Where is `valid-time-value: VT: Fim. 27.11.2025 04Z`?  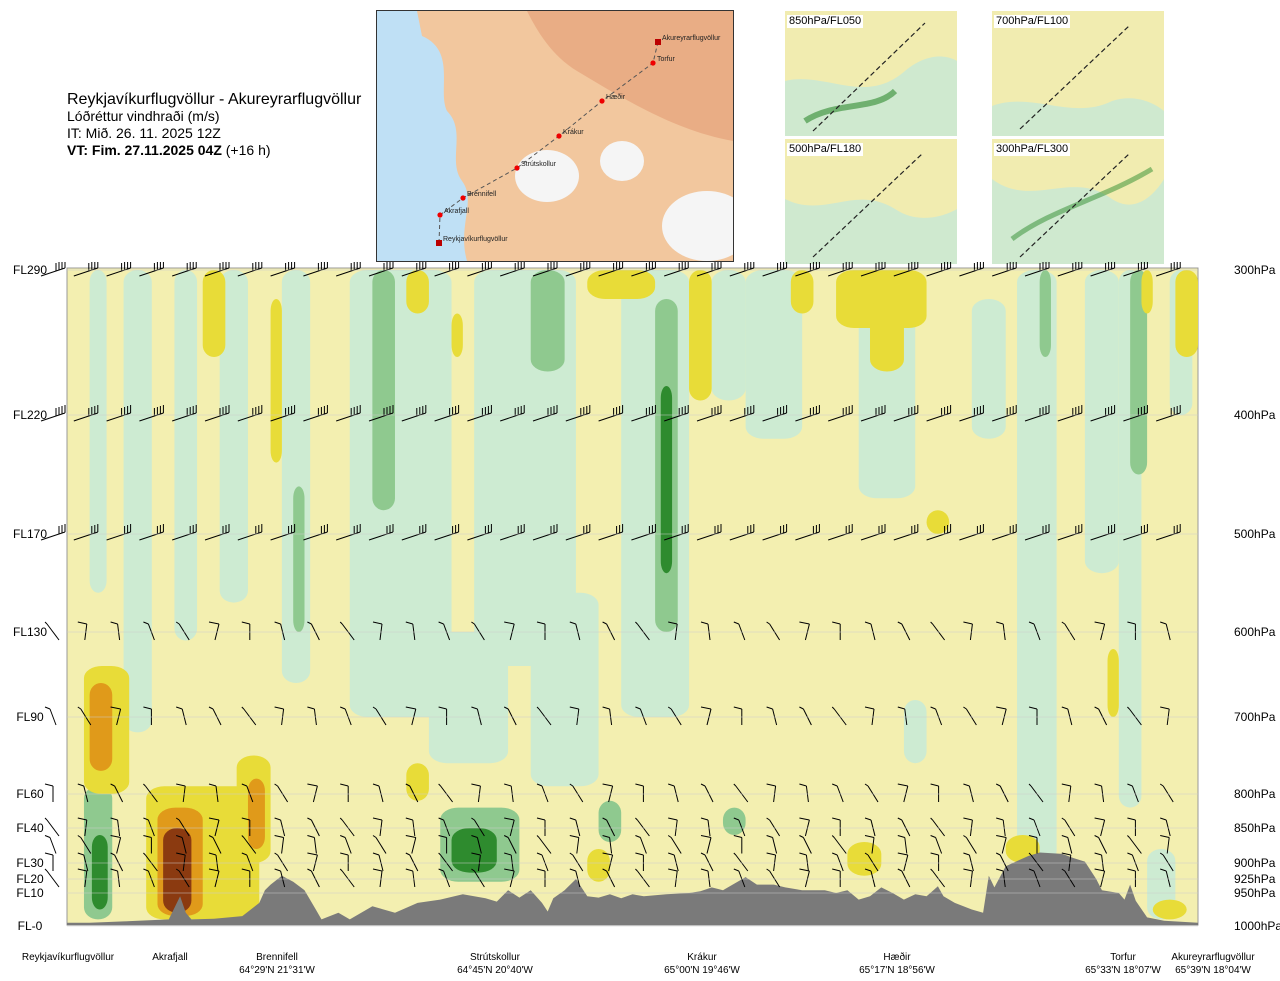
valid-time-value: VT: Fim. 27.11.2025 04Z is located at coordinates (144, 150).